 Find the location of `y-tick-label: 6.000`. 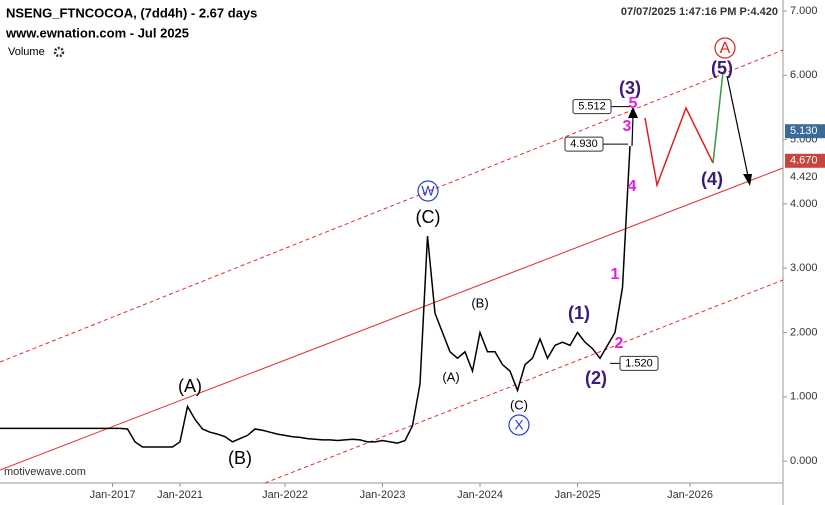

y-tick-label: 6.000 is located at coordinates (804, 75).